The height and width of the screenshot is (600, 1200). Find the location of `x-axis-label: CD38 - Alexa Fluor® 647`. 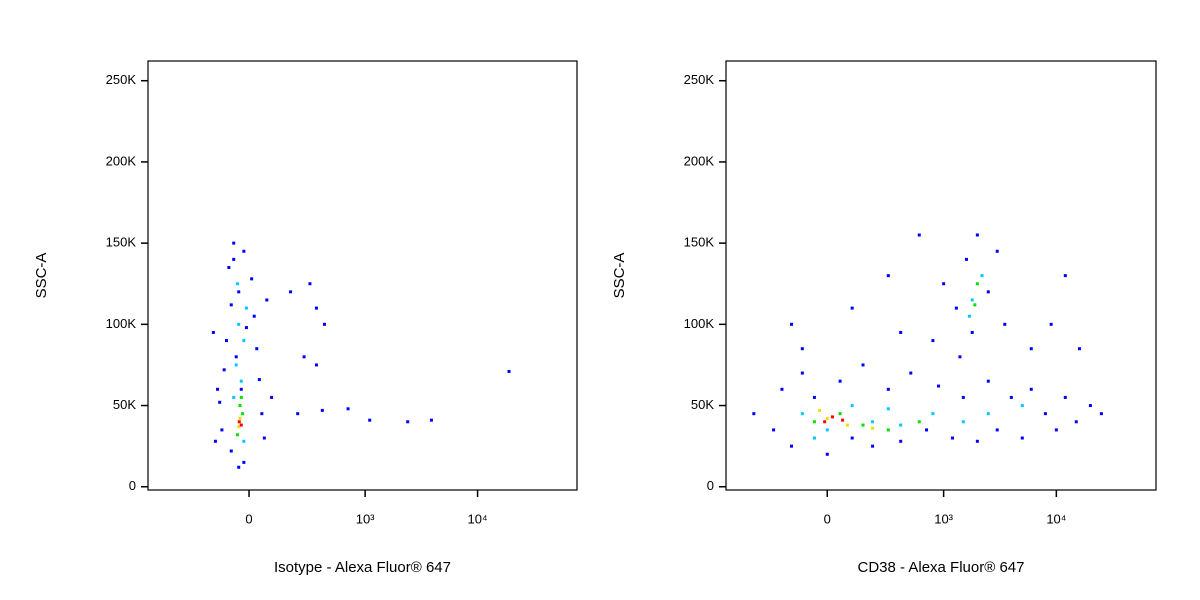

x-axis-label: CD38 - Alexa Fluor® 647 is located at coordinates (941, 567).